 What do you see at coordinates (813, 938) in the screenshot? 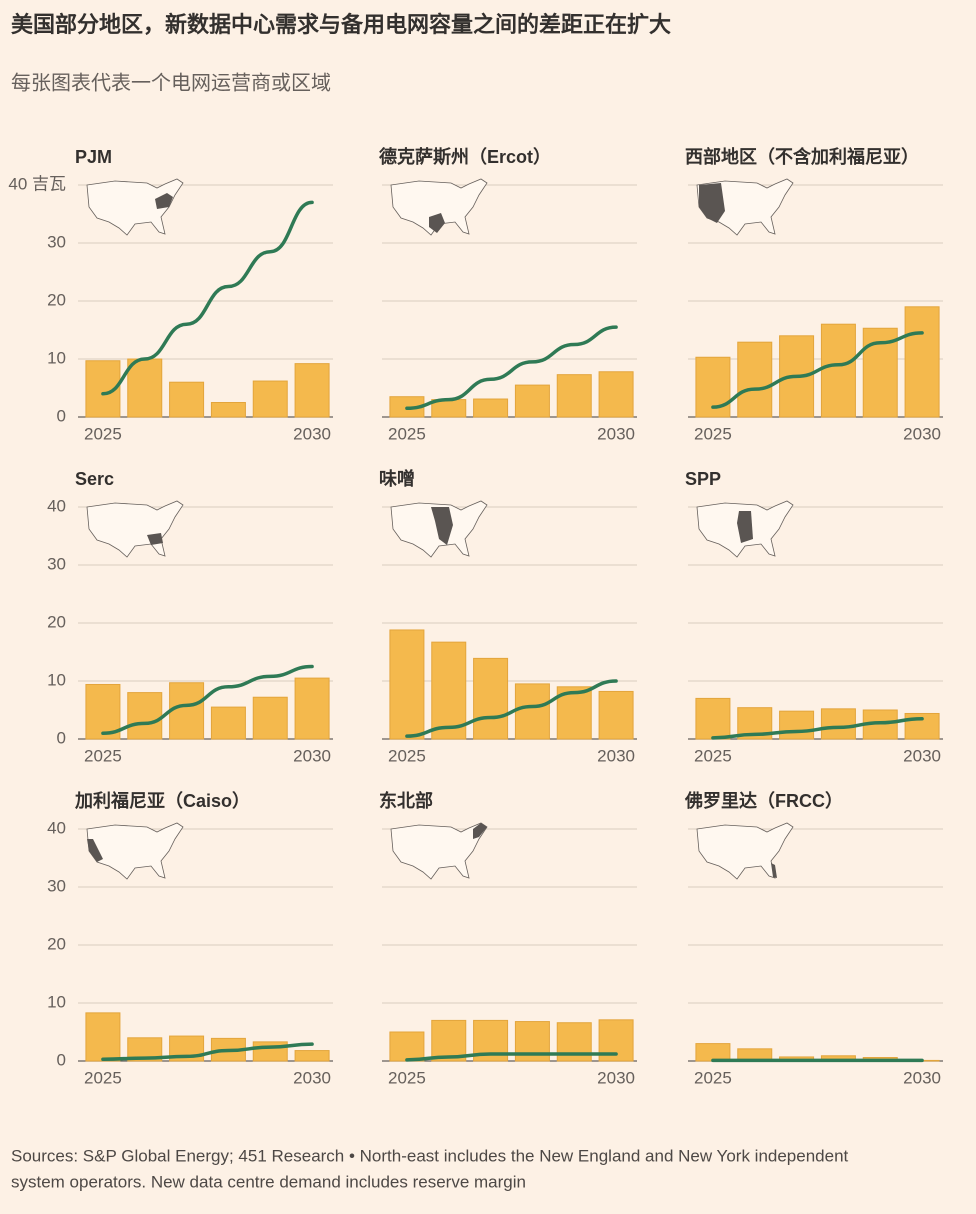
I see `small-chart: 佛罗里达（FRCC） 2025 2030` at bounding box center [813, 938].